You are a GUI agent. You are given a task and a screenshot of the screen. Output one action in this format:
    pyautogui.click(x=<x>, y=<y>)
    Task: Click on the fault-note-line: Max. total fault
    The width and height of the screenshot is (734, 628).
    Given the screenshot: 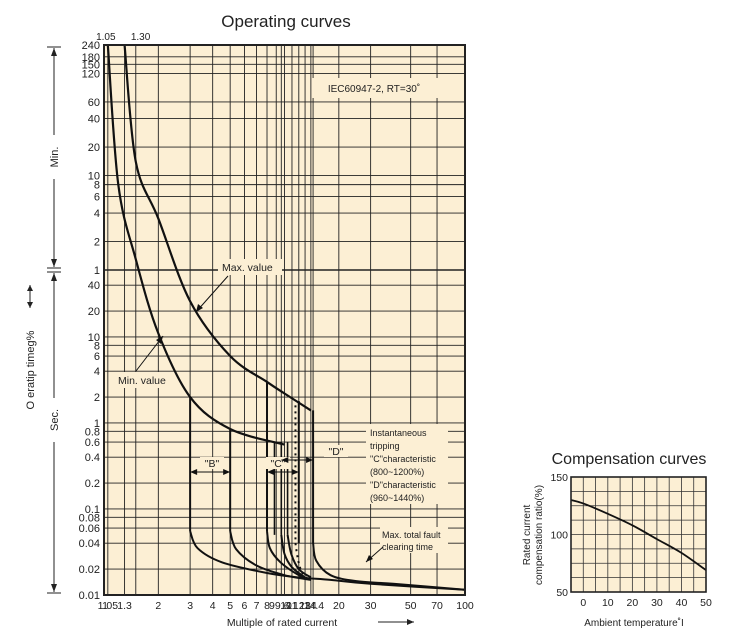 What is the action you would take?
    pyautogui.click(x=411, y=535)
    